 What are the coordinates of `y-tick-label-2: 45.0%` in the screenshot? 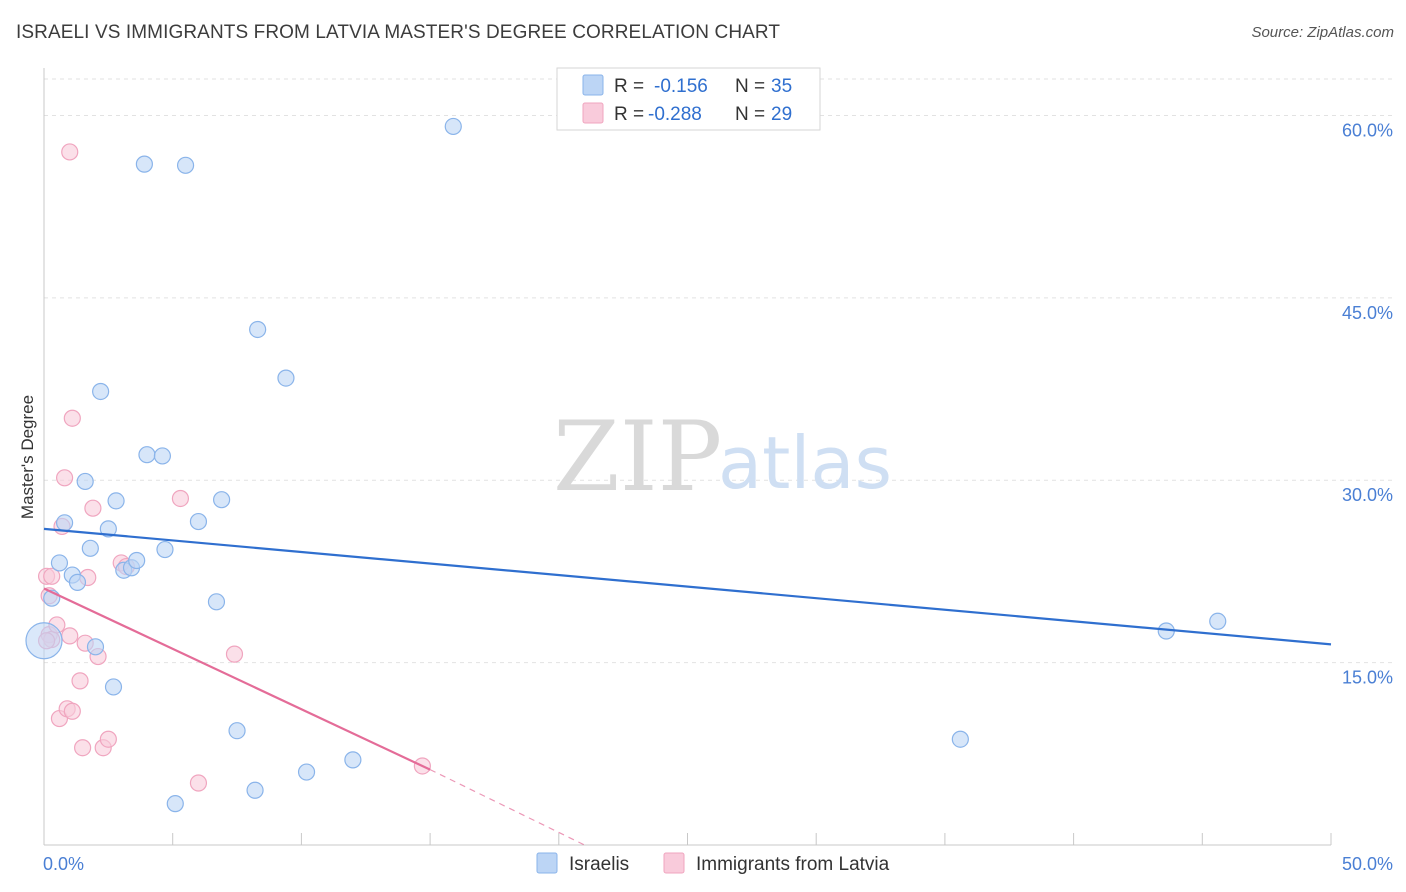 It's located at (1367, 313).